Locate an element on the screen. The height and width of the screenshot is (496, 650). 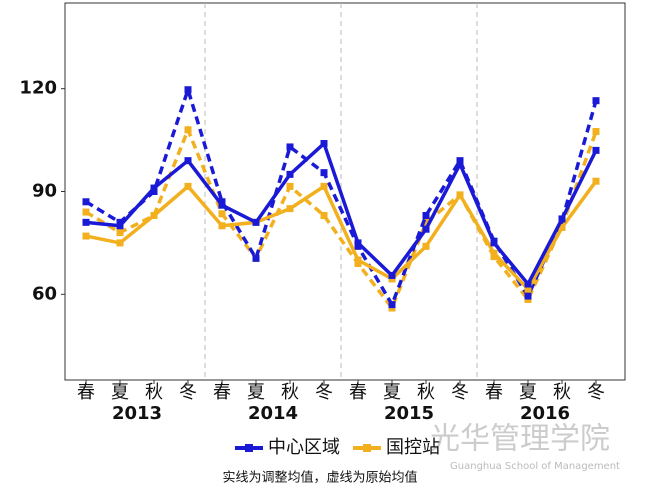
y-tick-label: 120 is located at coordinates (38, 88).